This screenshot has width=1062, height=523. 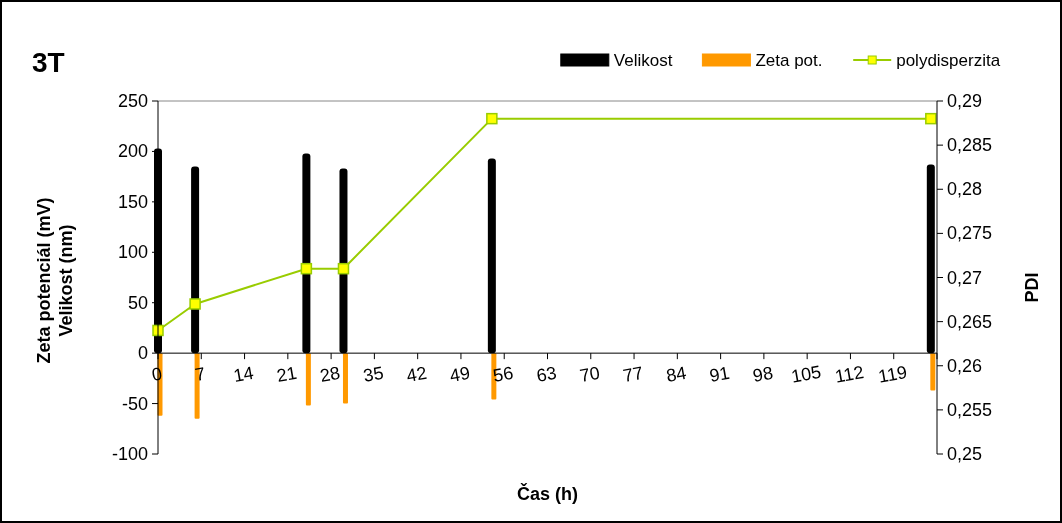 What do you see at coordinates (965, 454) in the screenshot?
I see `y2-tick-label: 0,25` at bounding box center [965, 454].